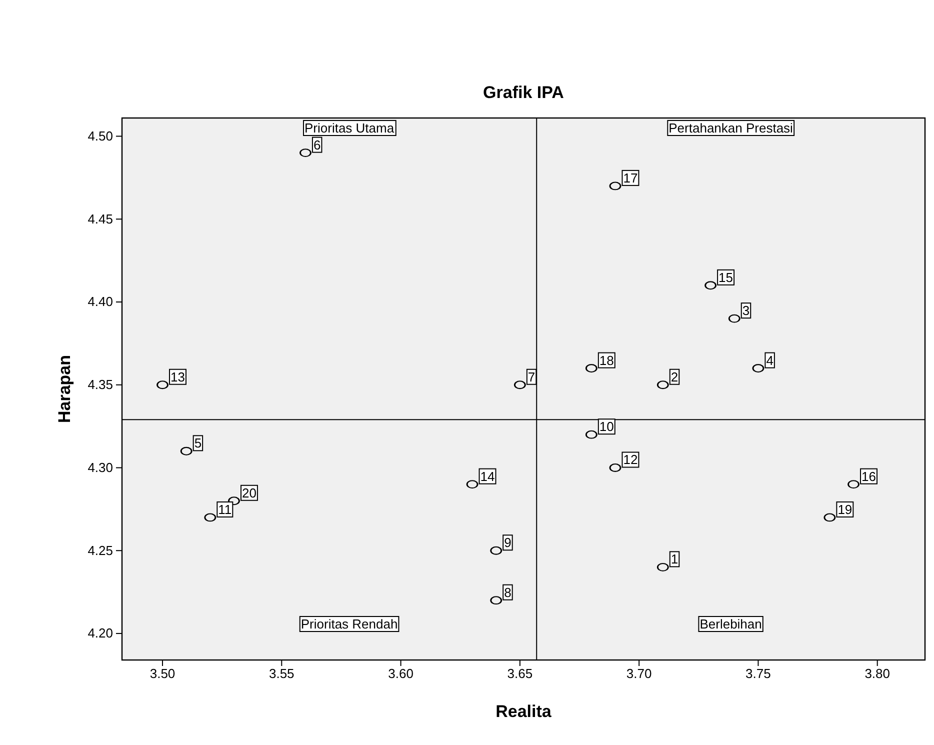 This screenshot has width=934, height=745. What do you see at coordinates (163, 674) in the screenshot?
I see `x-tick-label: 3.50` at bounding box center [163, 674].